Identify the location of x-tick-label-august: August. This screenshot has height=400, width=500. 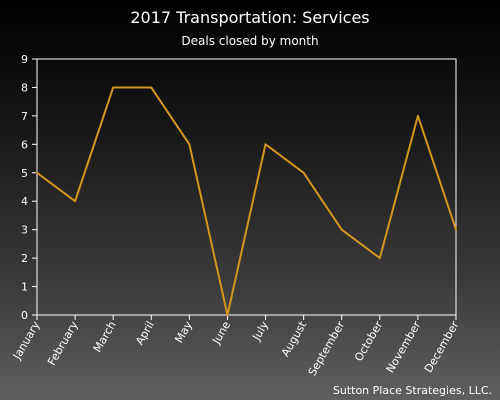
(294, 338).